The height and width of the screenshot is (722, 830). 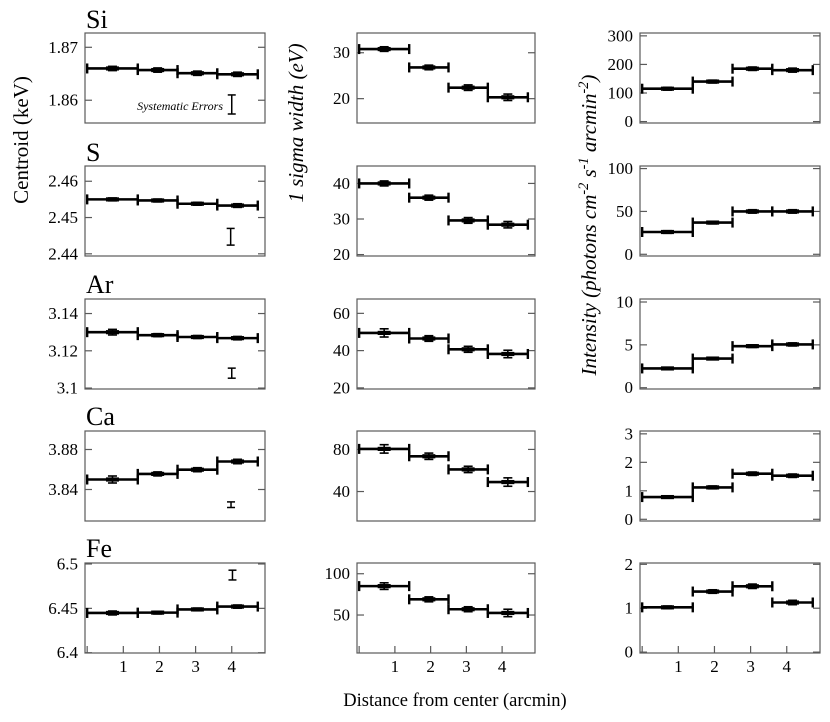 I want to click on panel-si-centroid: 1.86 1.87, so click(x=157, y=78).